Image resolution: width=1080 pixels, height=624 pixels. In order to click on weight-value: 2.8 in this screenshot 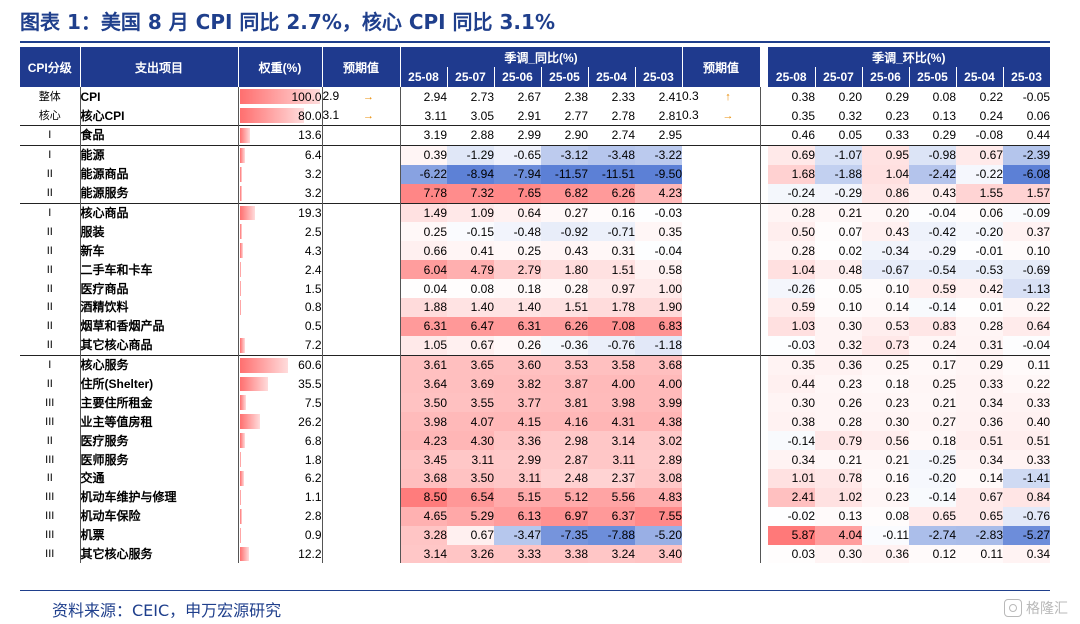, I will do `click(313, 516)`.